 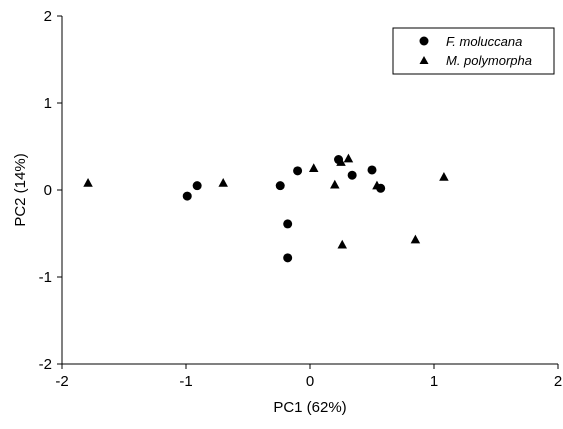 What do you see at coordinates (489, 60) in the screenshot?
I see `legend-label-m-polymorpha: M. polymorpha` at bounding box center [489, 60].